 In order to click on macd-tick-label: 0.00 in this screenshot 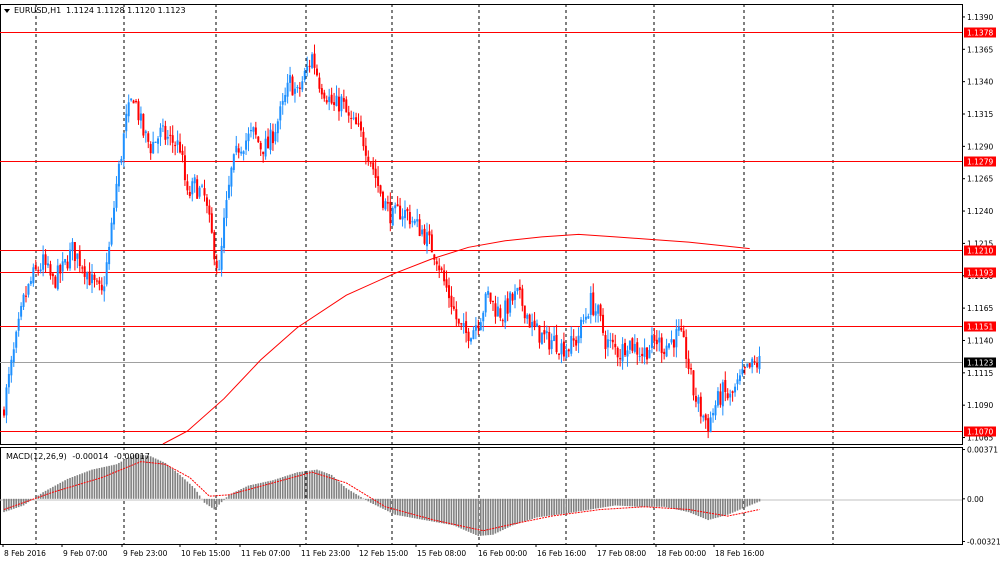, I will do `click(975, 499)`.